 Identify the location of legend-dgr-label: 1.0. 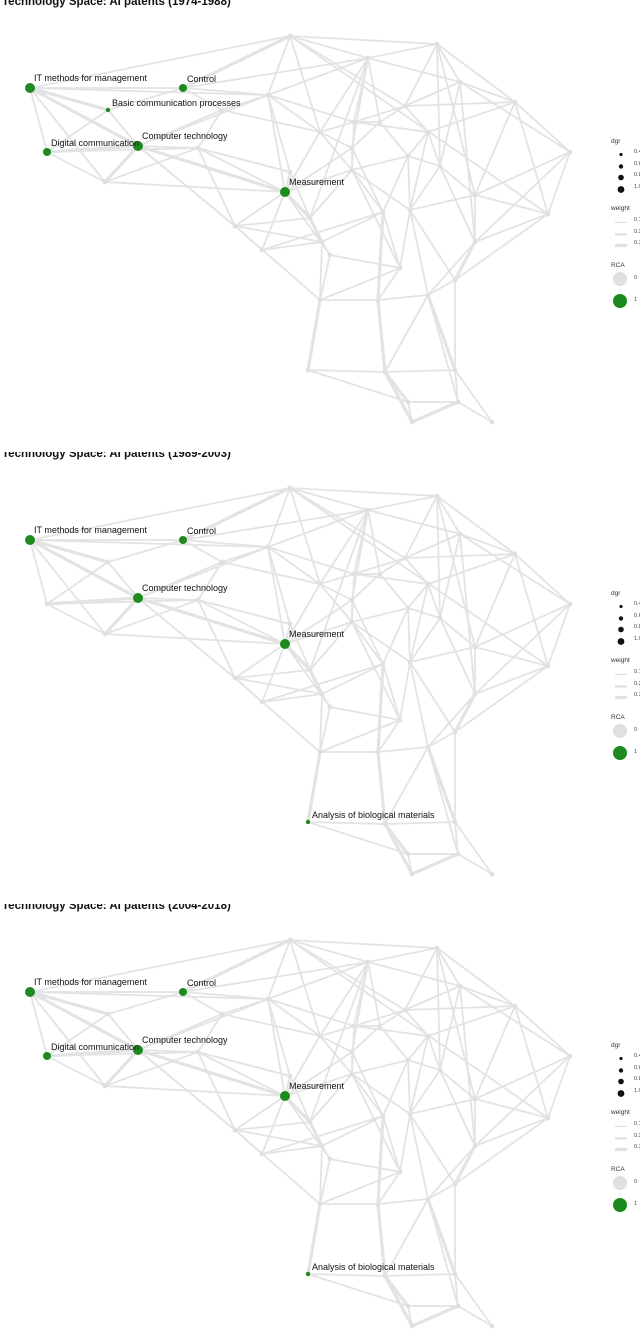
(637, 186).